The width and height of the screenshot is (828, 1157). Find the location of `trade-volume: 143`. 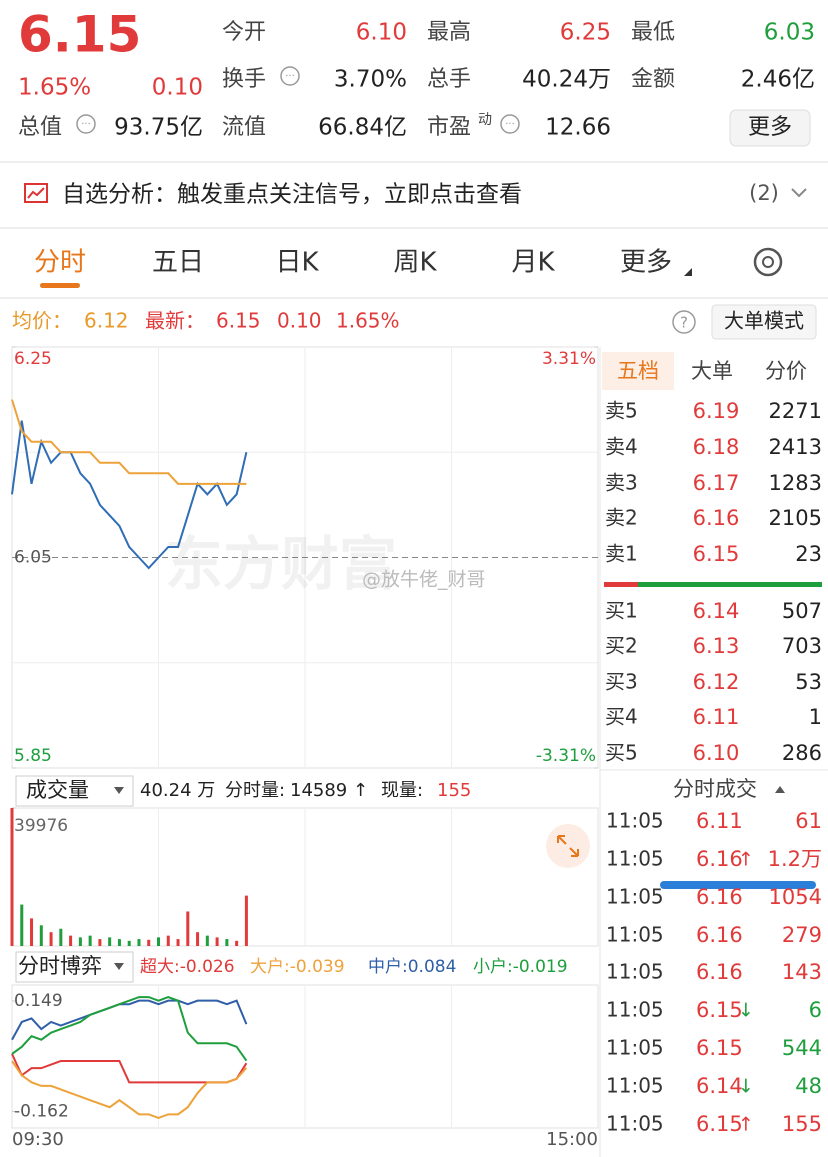

trade-volume: 143 is located at coordinates (802, 972).